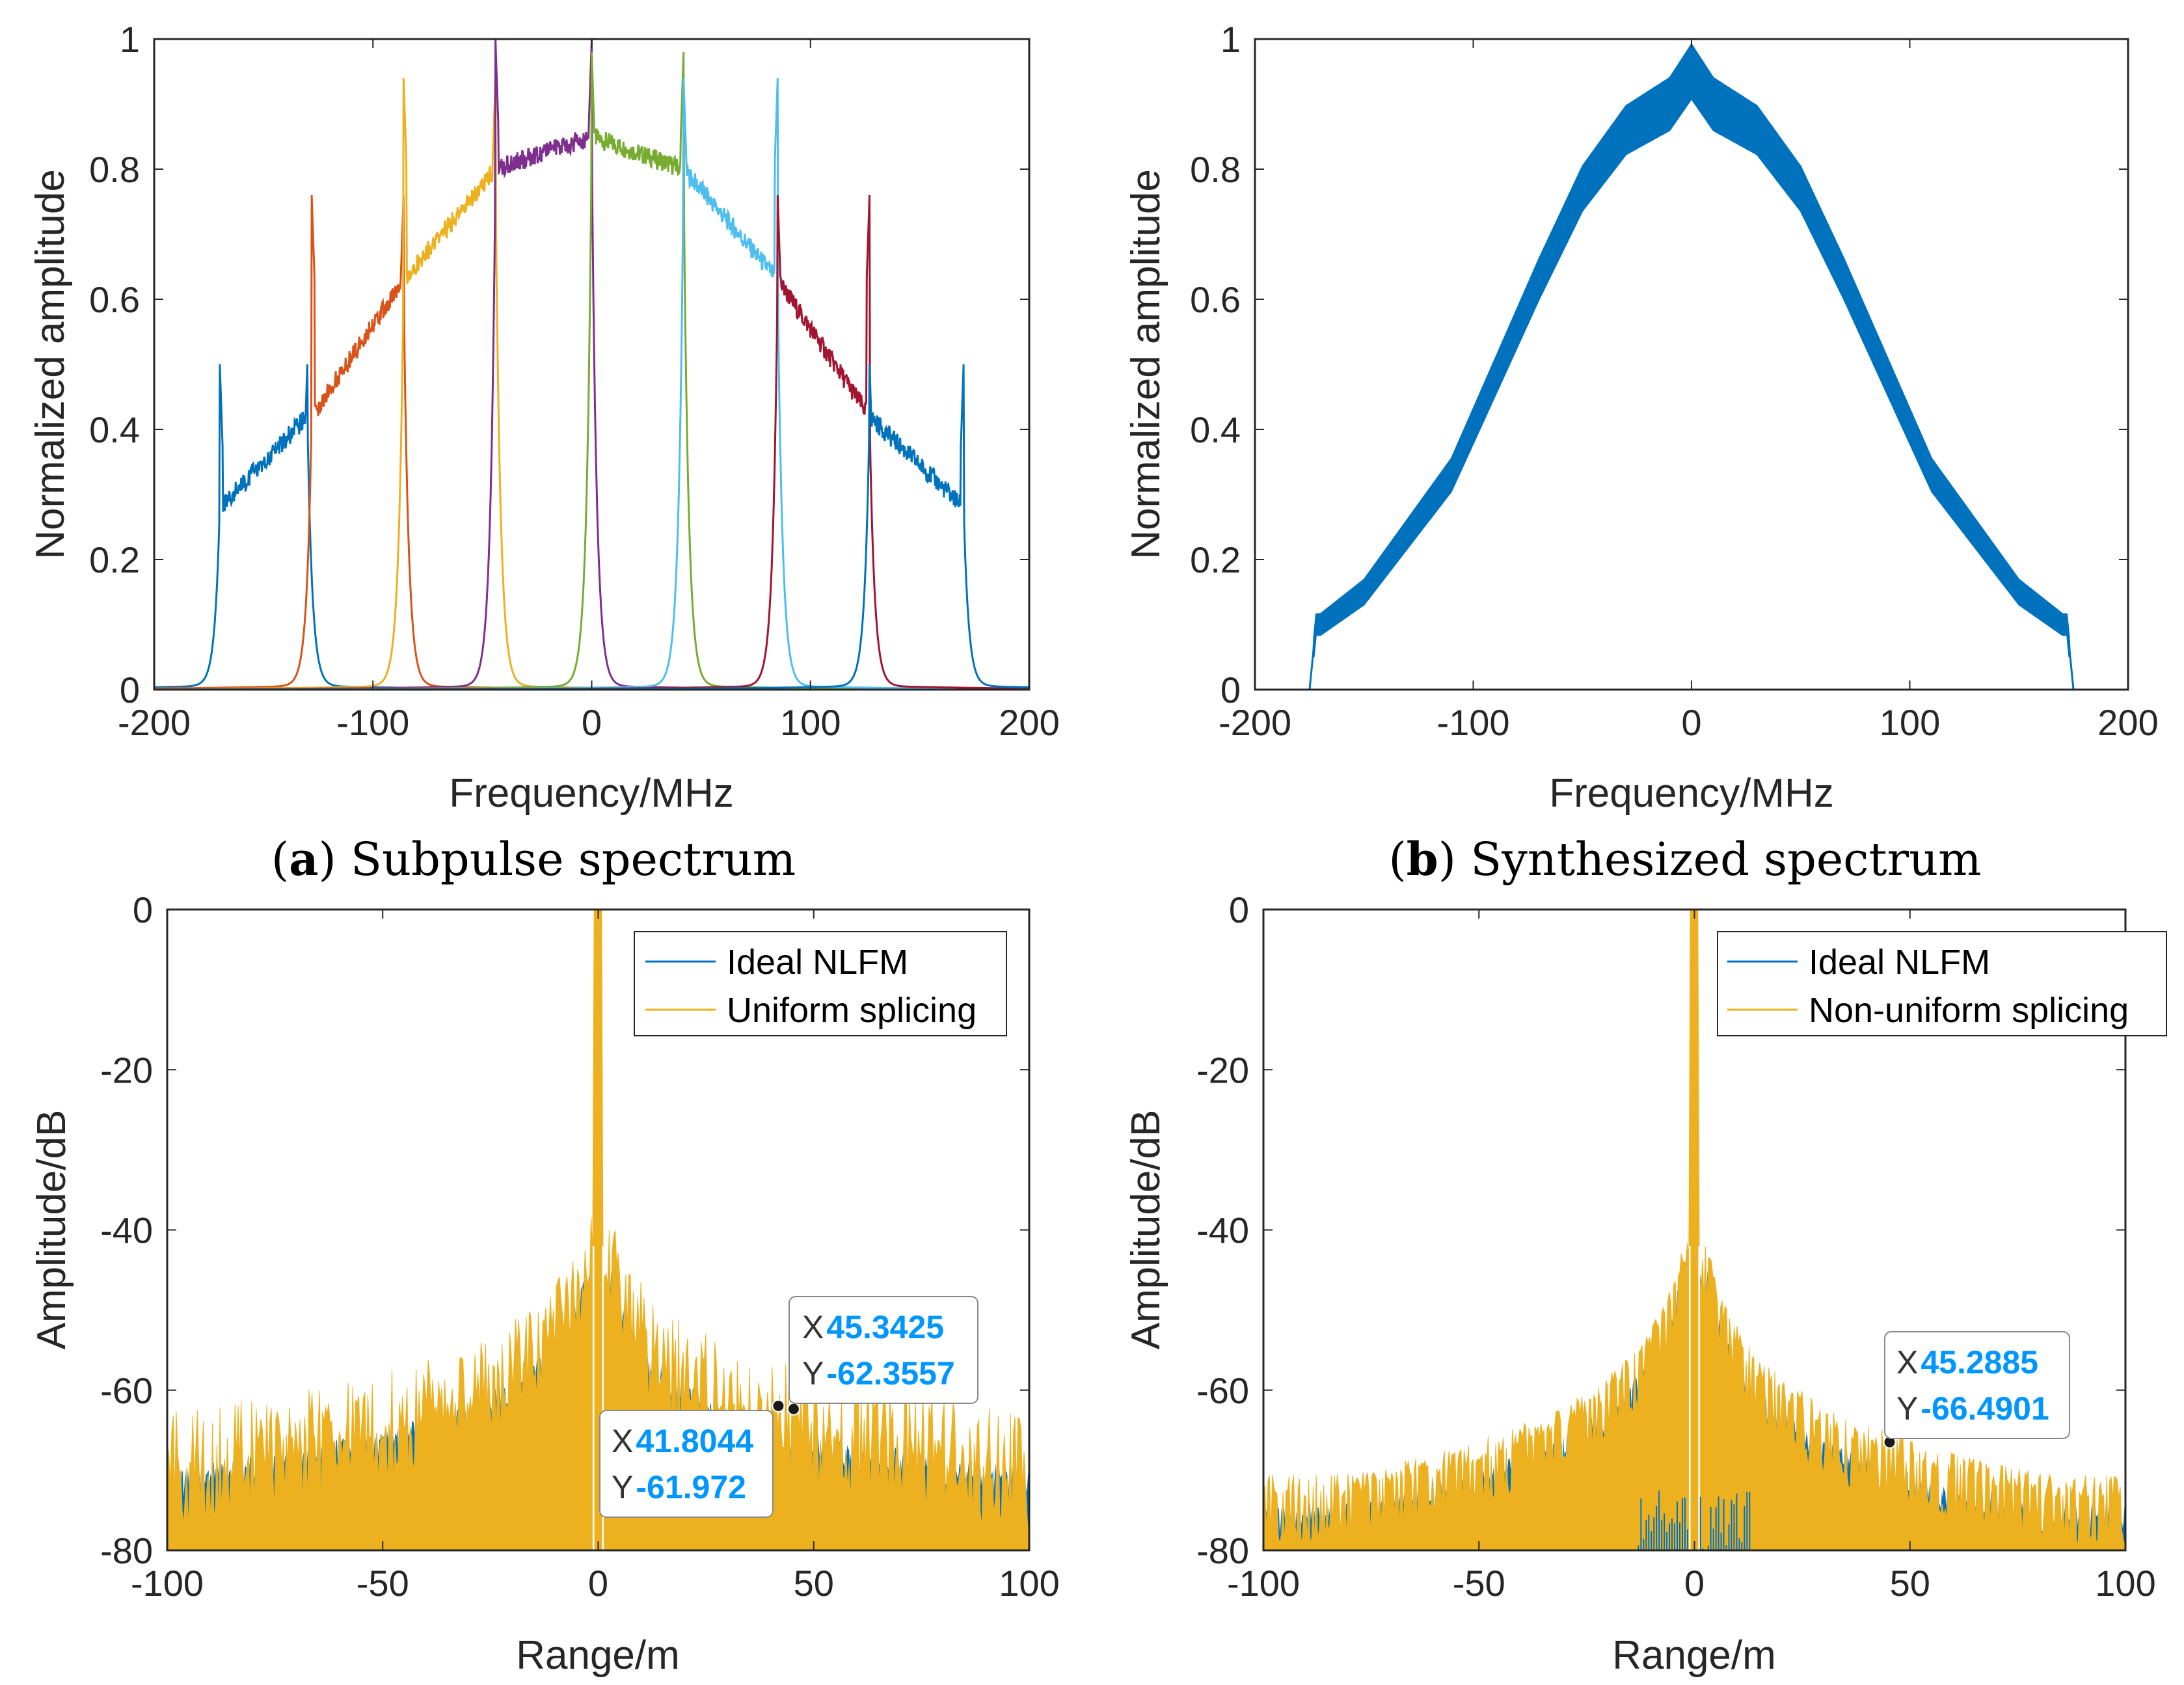 The height and width of the screenshot is (1685, 2184). What do you see at coordinates (682, 1441) in the screenshot?
I see `panel-c-datatip-2-x: X 41.8044` at bounding box center [682, 1441].